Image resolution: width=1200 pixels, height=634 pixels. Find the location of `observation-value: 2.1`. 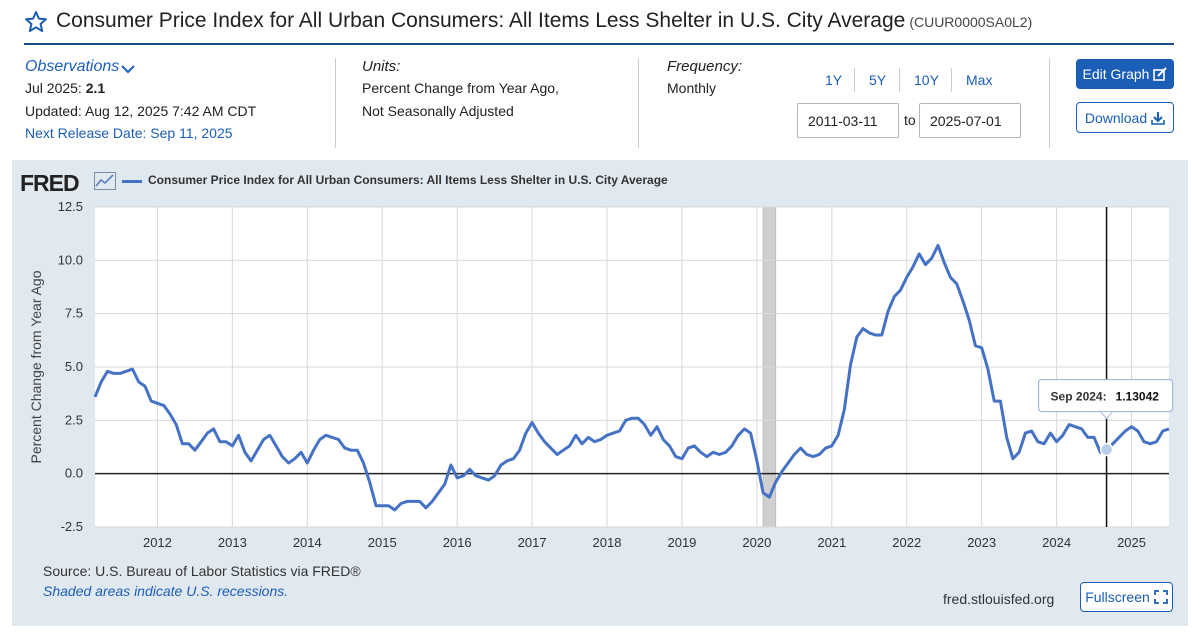

observation-value: 2.1 is located at coordinates (95, 88).